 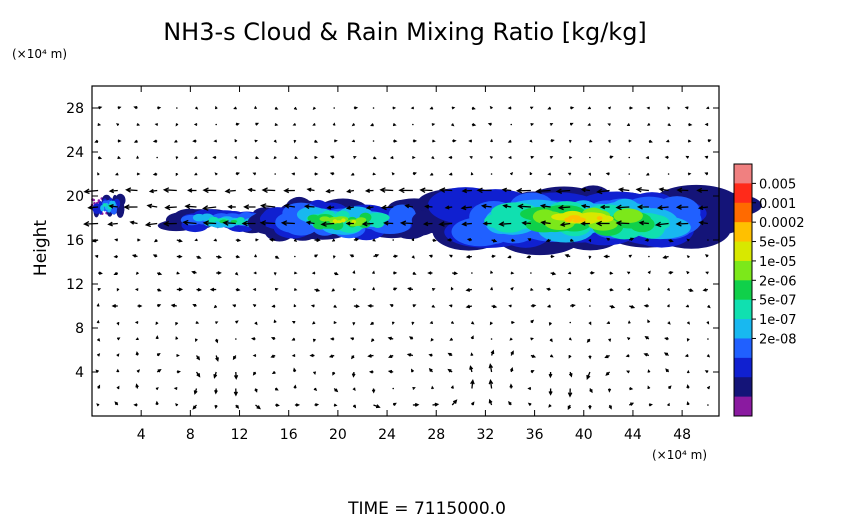 I want to click on colorbar-label: 1e-07, so click(x=778, y=320).